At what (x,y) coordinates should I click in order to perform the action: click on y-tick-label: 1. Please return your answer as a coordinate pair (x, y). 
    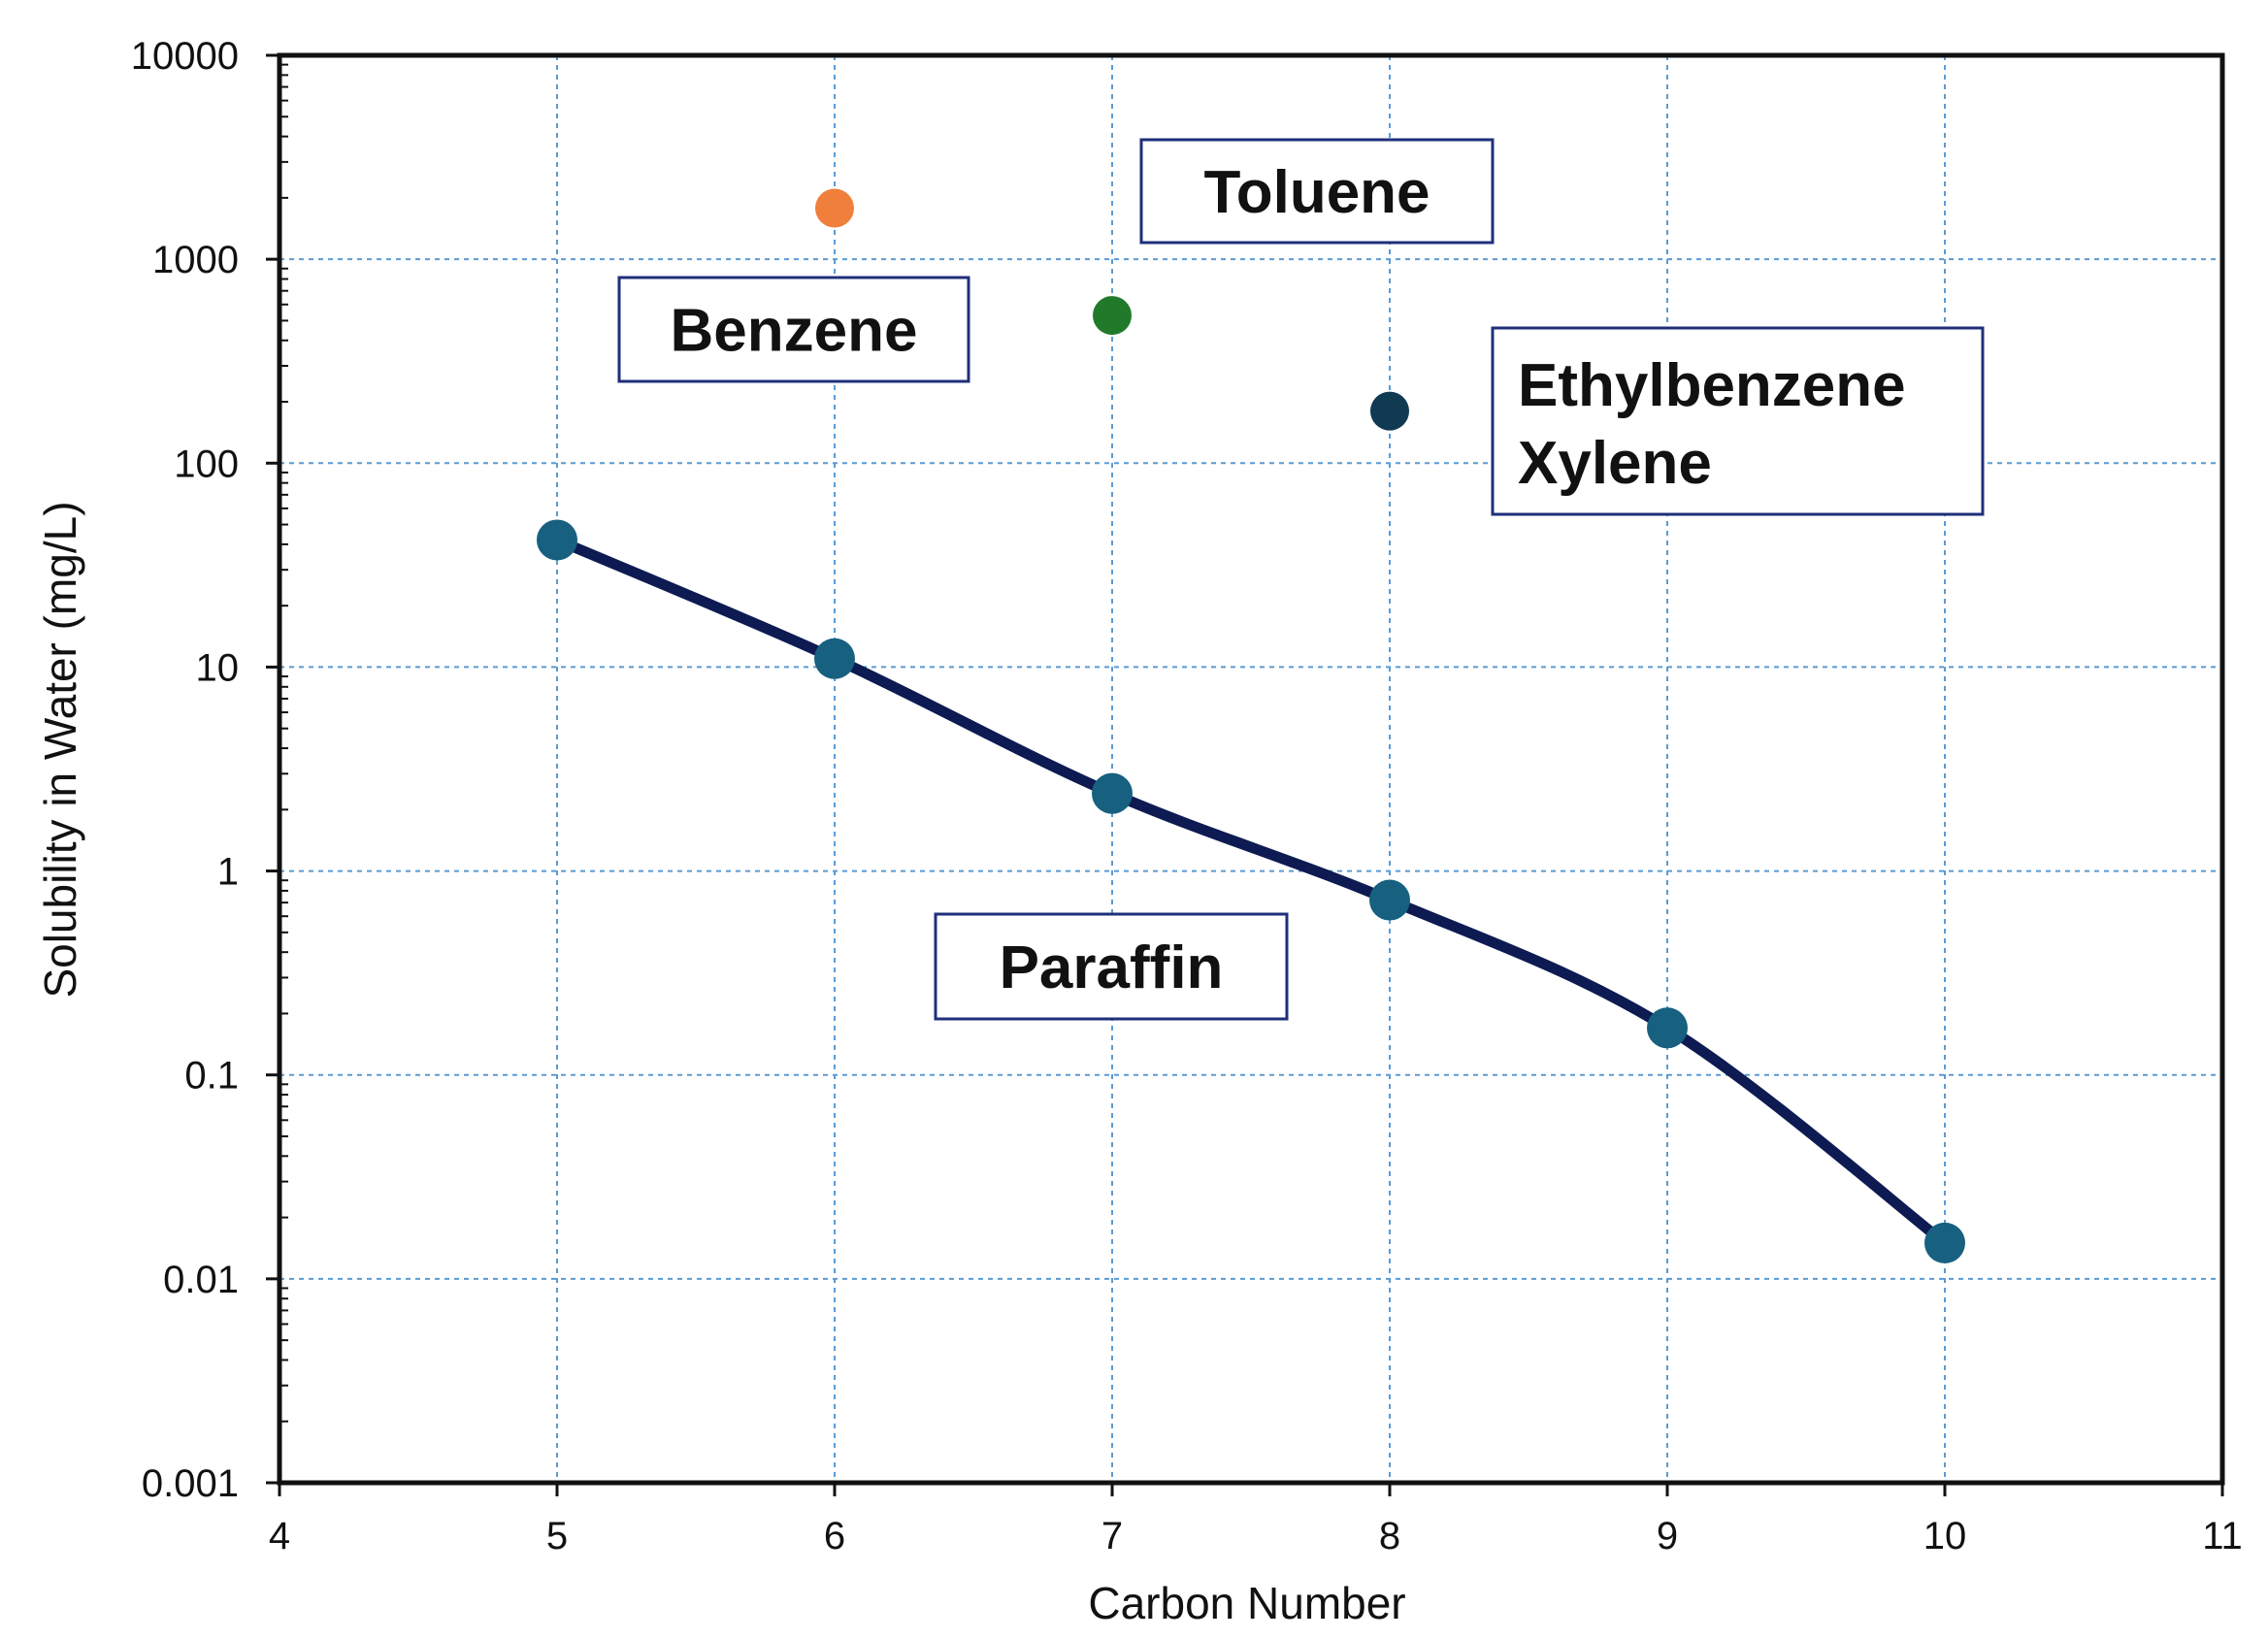
    Looking at the image, I should click on (228, 872).